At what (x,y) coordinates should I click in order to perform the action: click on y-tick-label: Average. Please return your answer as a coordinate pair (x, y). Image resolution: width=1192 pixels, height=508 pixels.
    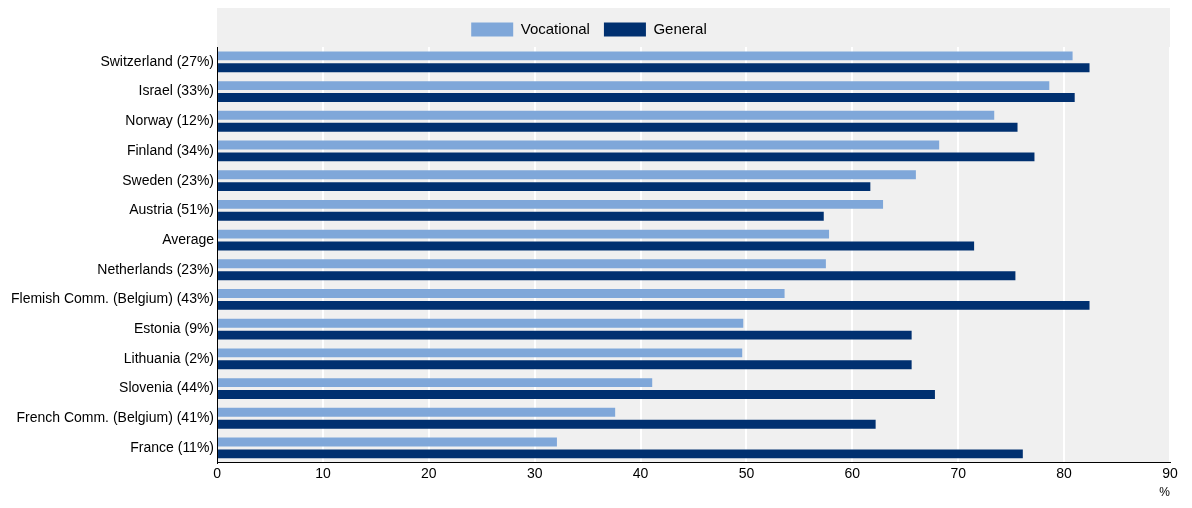
    Looking at the image, I should click on (188, 238).